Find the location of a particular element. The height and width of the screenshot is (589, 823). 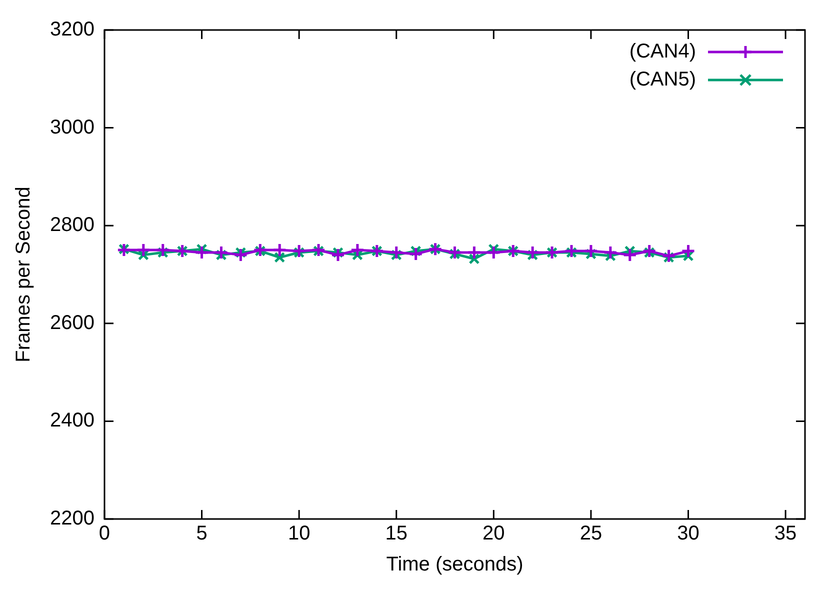

y-tick-label: 2800 is located at coordinates (72, 225).